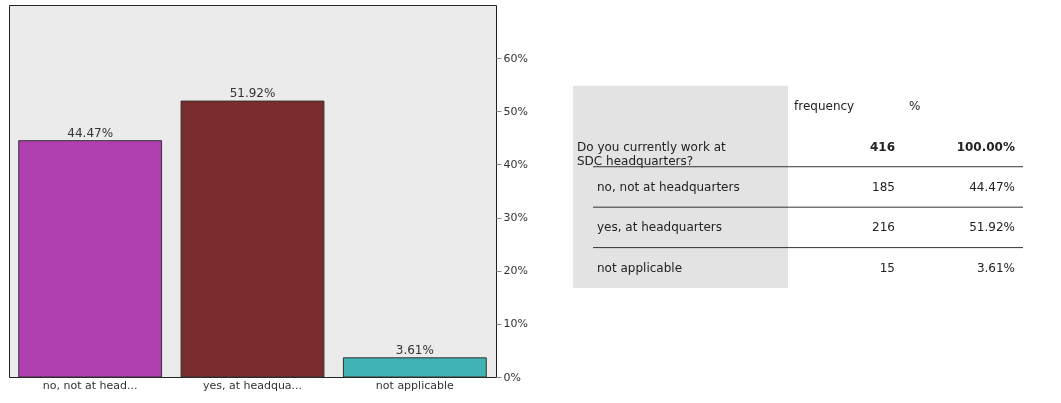  I want to click on text: 44.47%, so click(992, 186).